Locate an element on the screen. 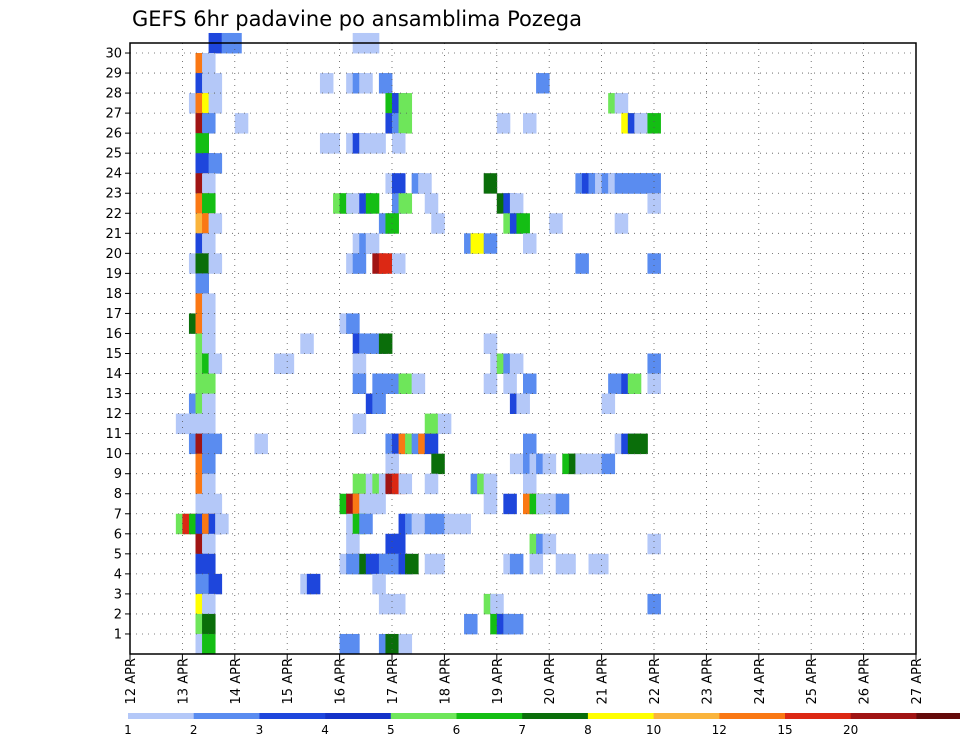 The height and width of the screenshot is (742, 960). chart-title: GEFS 6hr padavine po ansamblima Pozega is located at coordinates (357, 19).